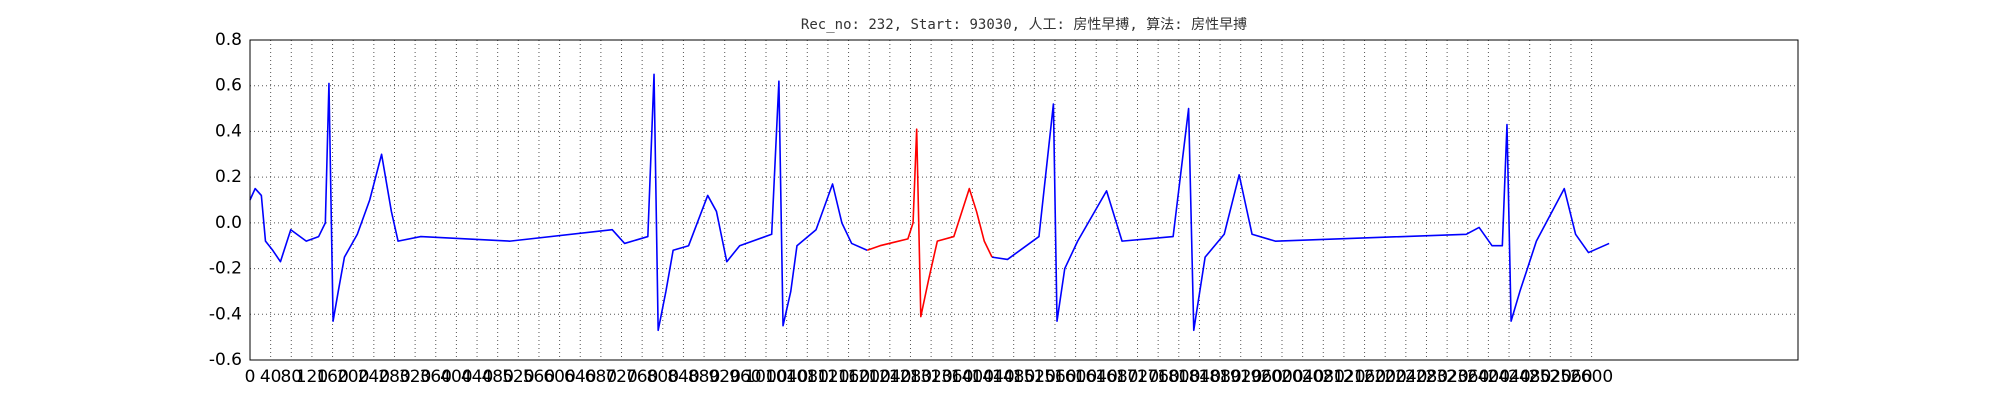  I want to click on y-tick-label: 0.0, so click(228, 223).